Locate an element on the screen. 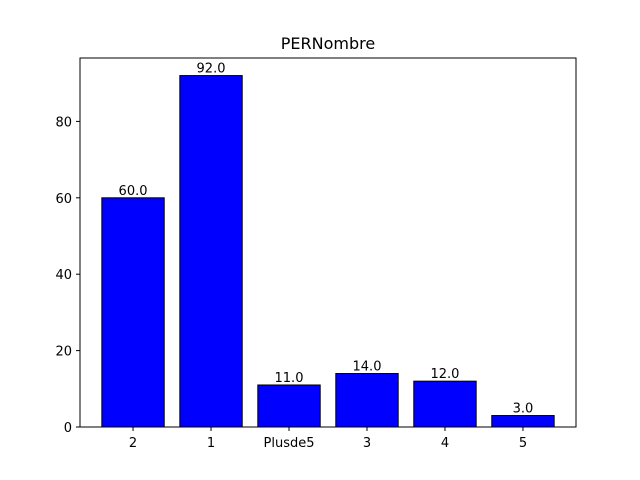 The width and height of the screenshot is (640, 480). y-tick-label-0: 0 is located at coordinates (68, 428).